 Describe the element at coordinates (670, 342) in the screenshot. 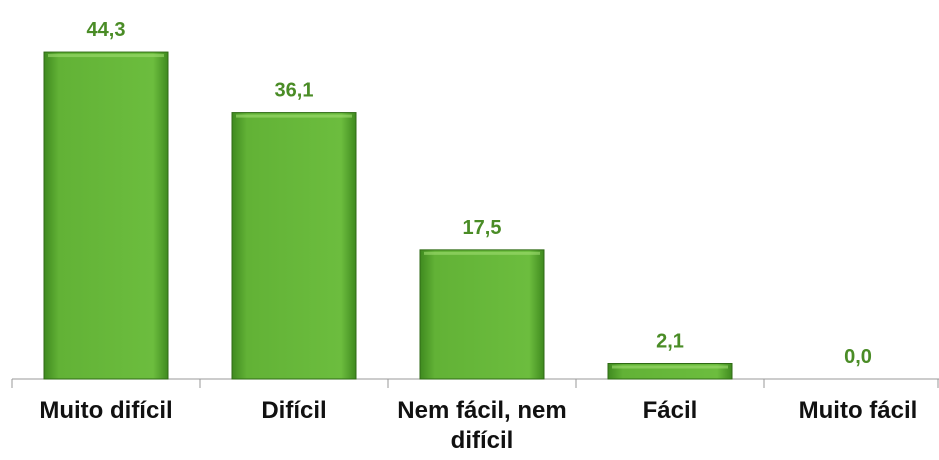

I see `data-label: 2,1` at that location.